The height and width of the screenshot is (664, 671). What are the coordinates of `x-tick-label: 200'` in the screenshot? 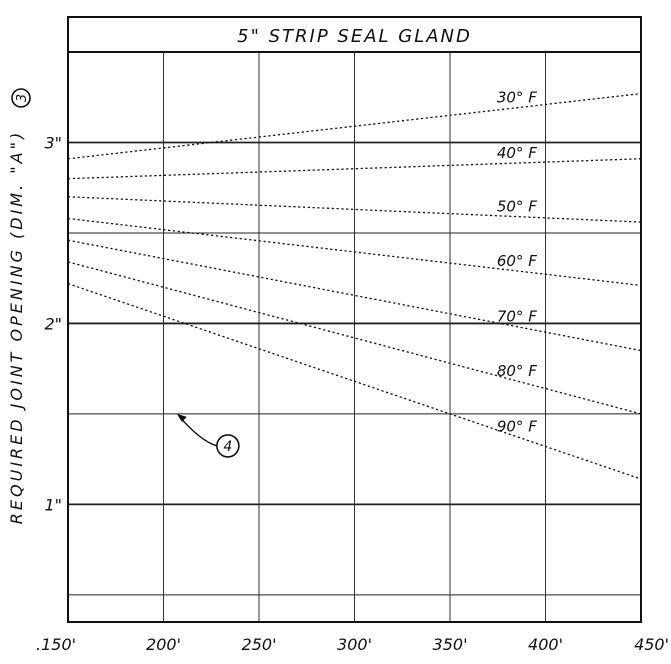 It's located at (163, 644).